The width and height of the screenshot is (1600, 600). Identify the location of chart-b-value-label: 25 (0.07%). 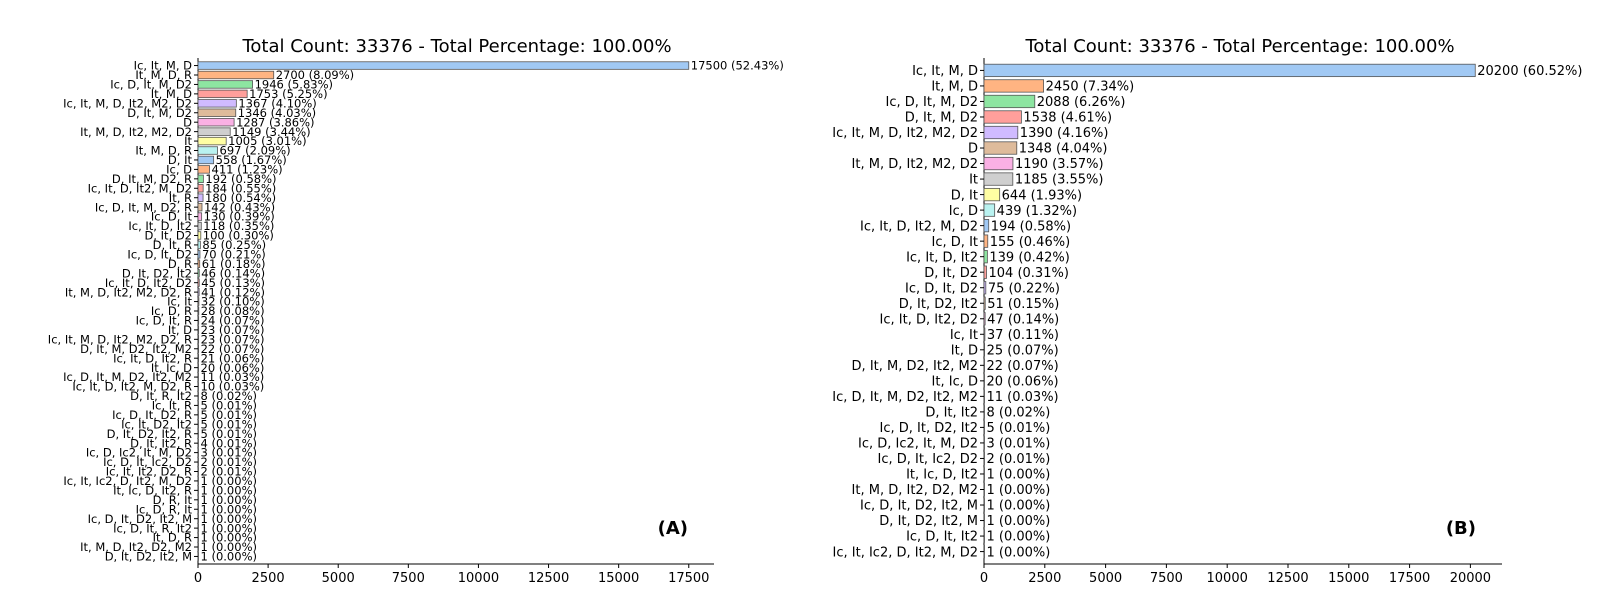
(1023, 350).